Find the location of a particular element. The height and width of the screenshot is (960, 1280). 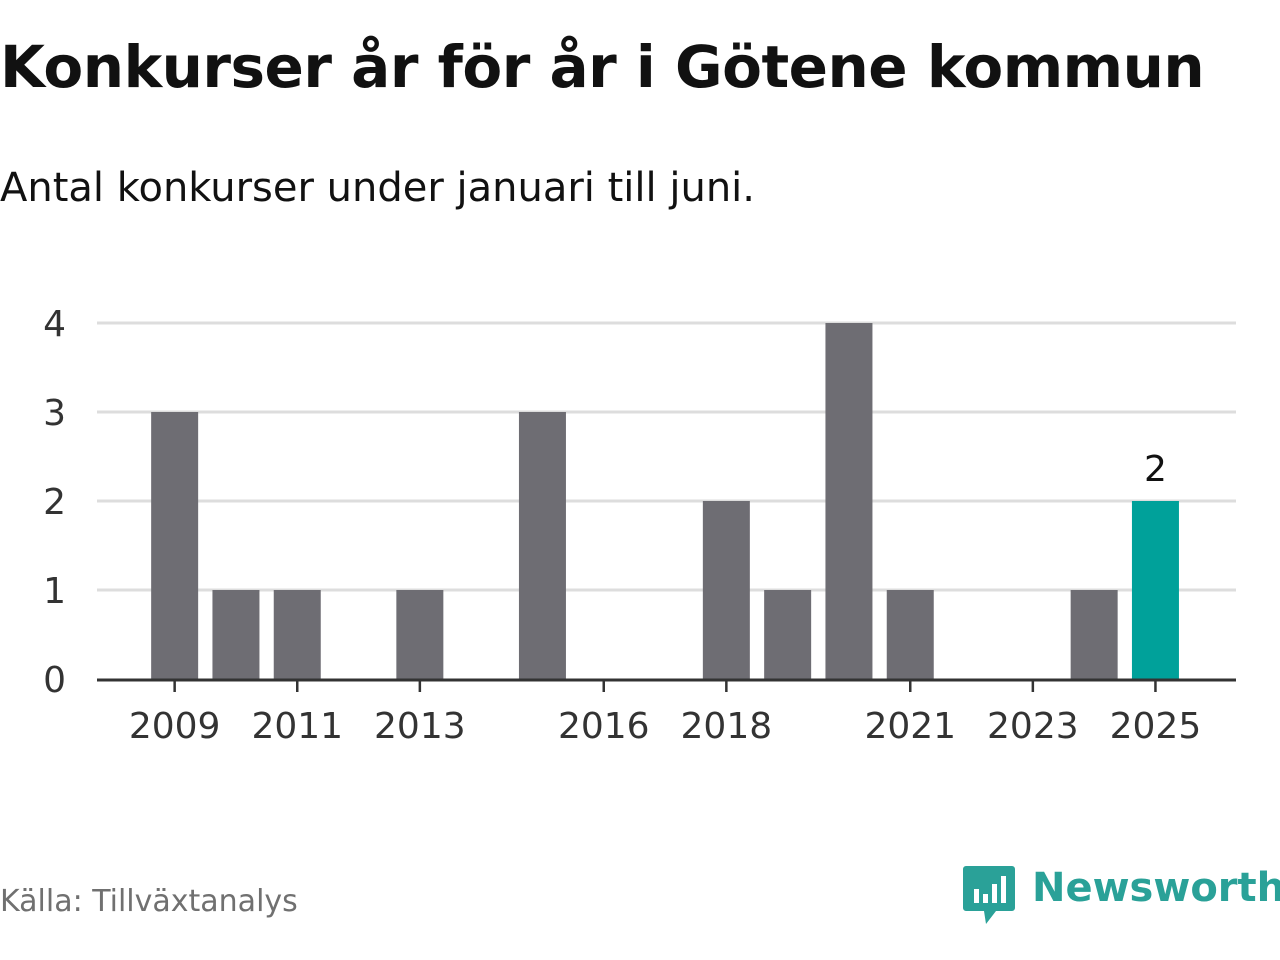

brand-name: Newsworthy is located at coordinates (1156, 888).